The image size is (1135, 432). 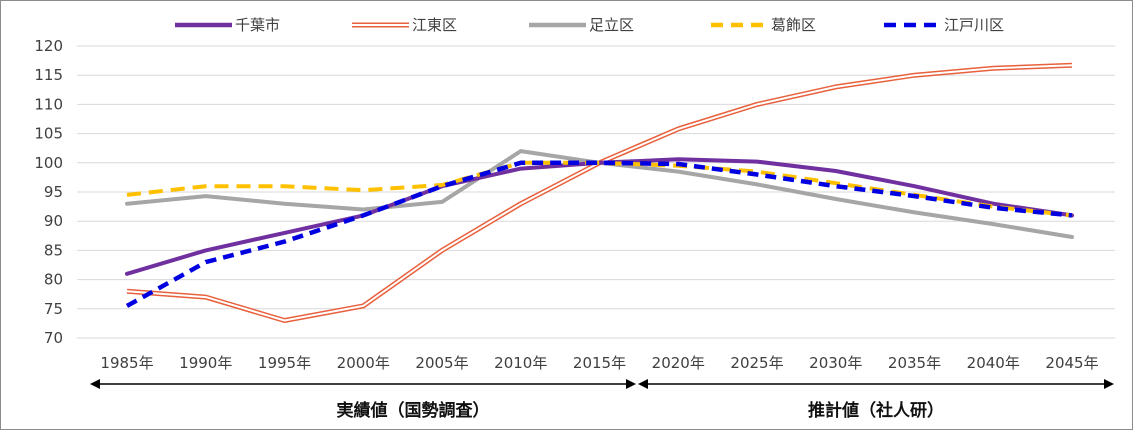 What do you see at coordinates (611, 25) in the screenshot?
I see `legend-label: 足立区` at bounding box center [611, 25].